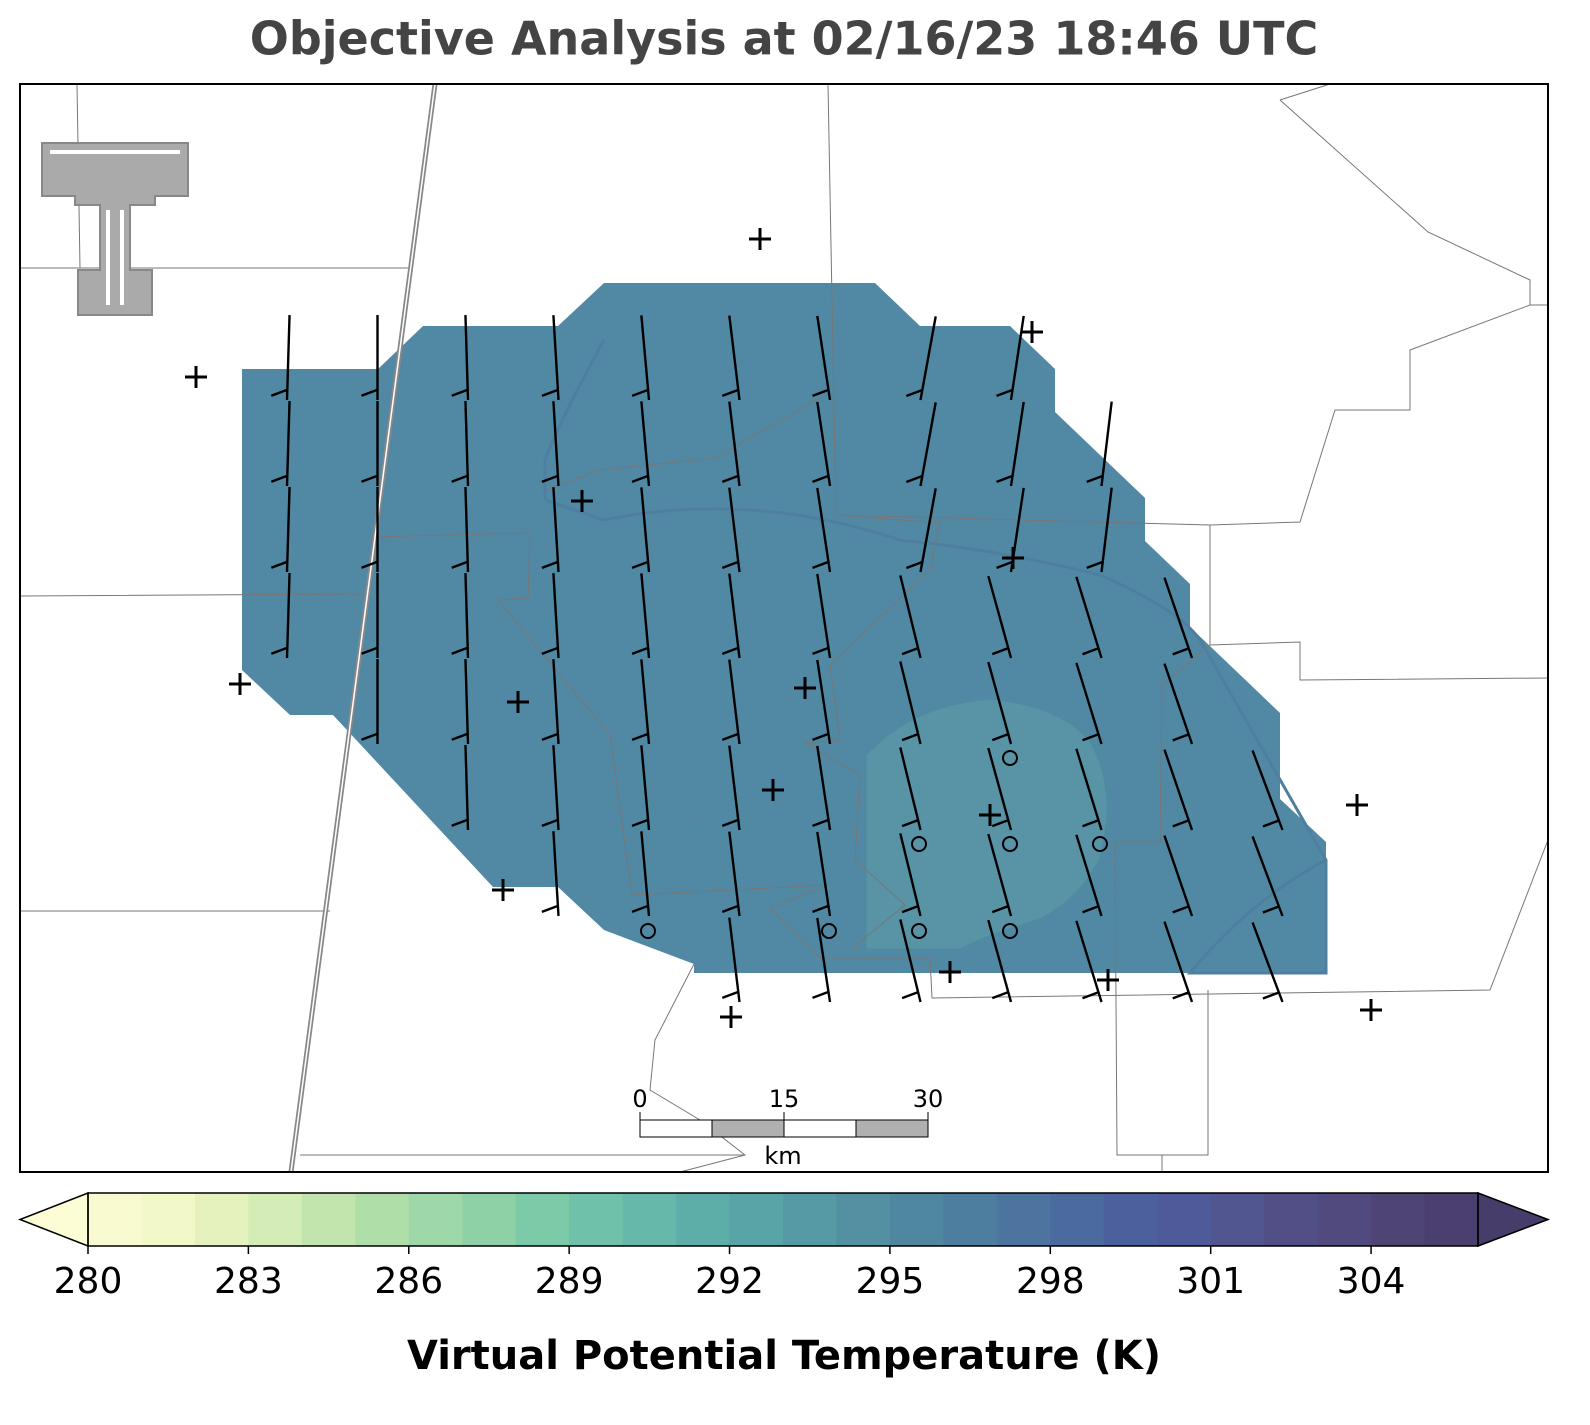  I want to click on colorbar-extend-low, so click(53, 1219).